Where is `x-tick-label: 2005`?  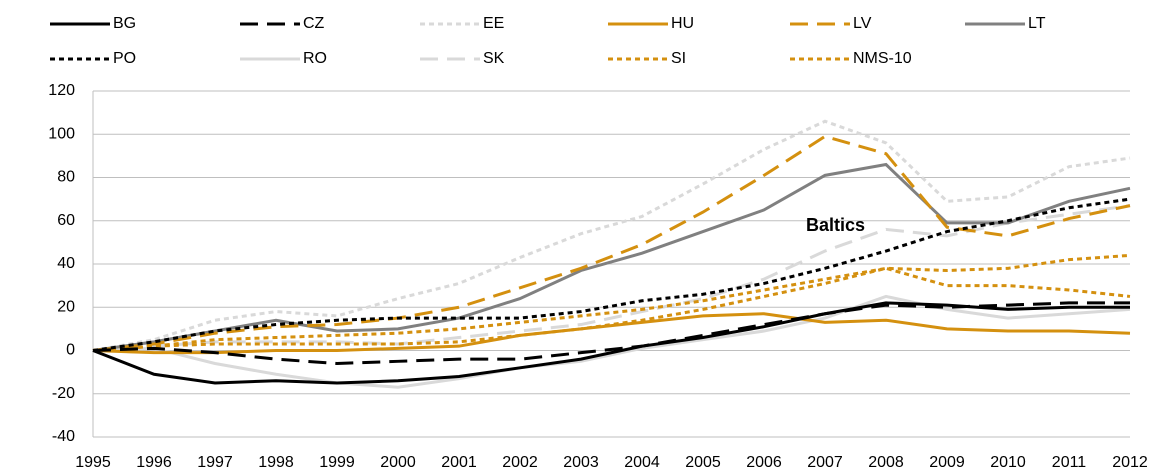 x-tick-label: 2005 is located at coordinates (703, 462).